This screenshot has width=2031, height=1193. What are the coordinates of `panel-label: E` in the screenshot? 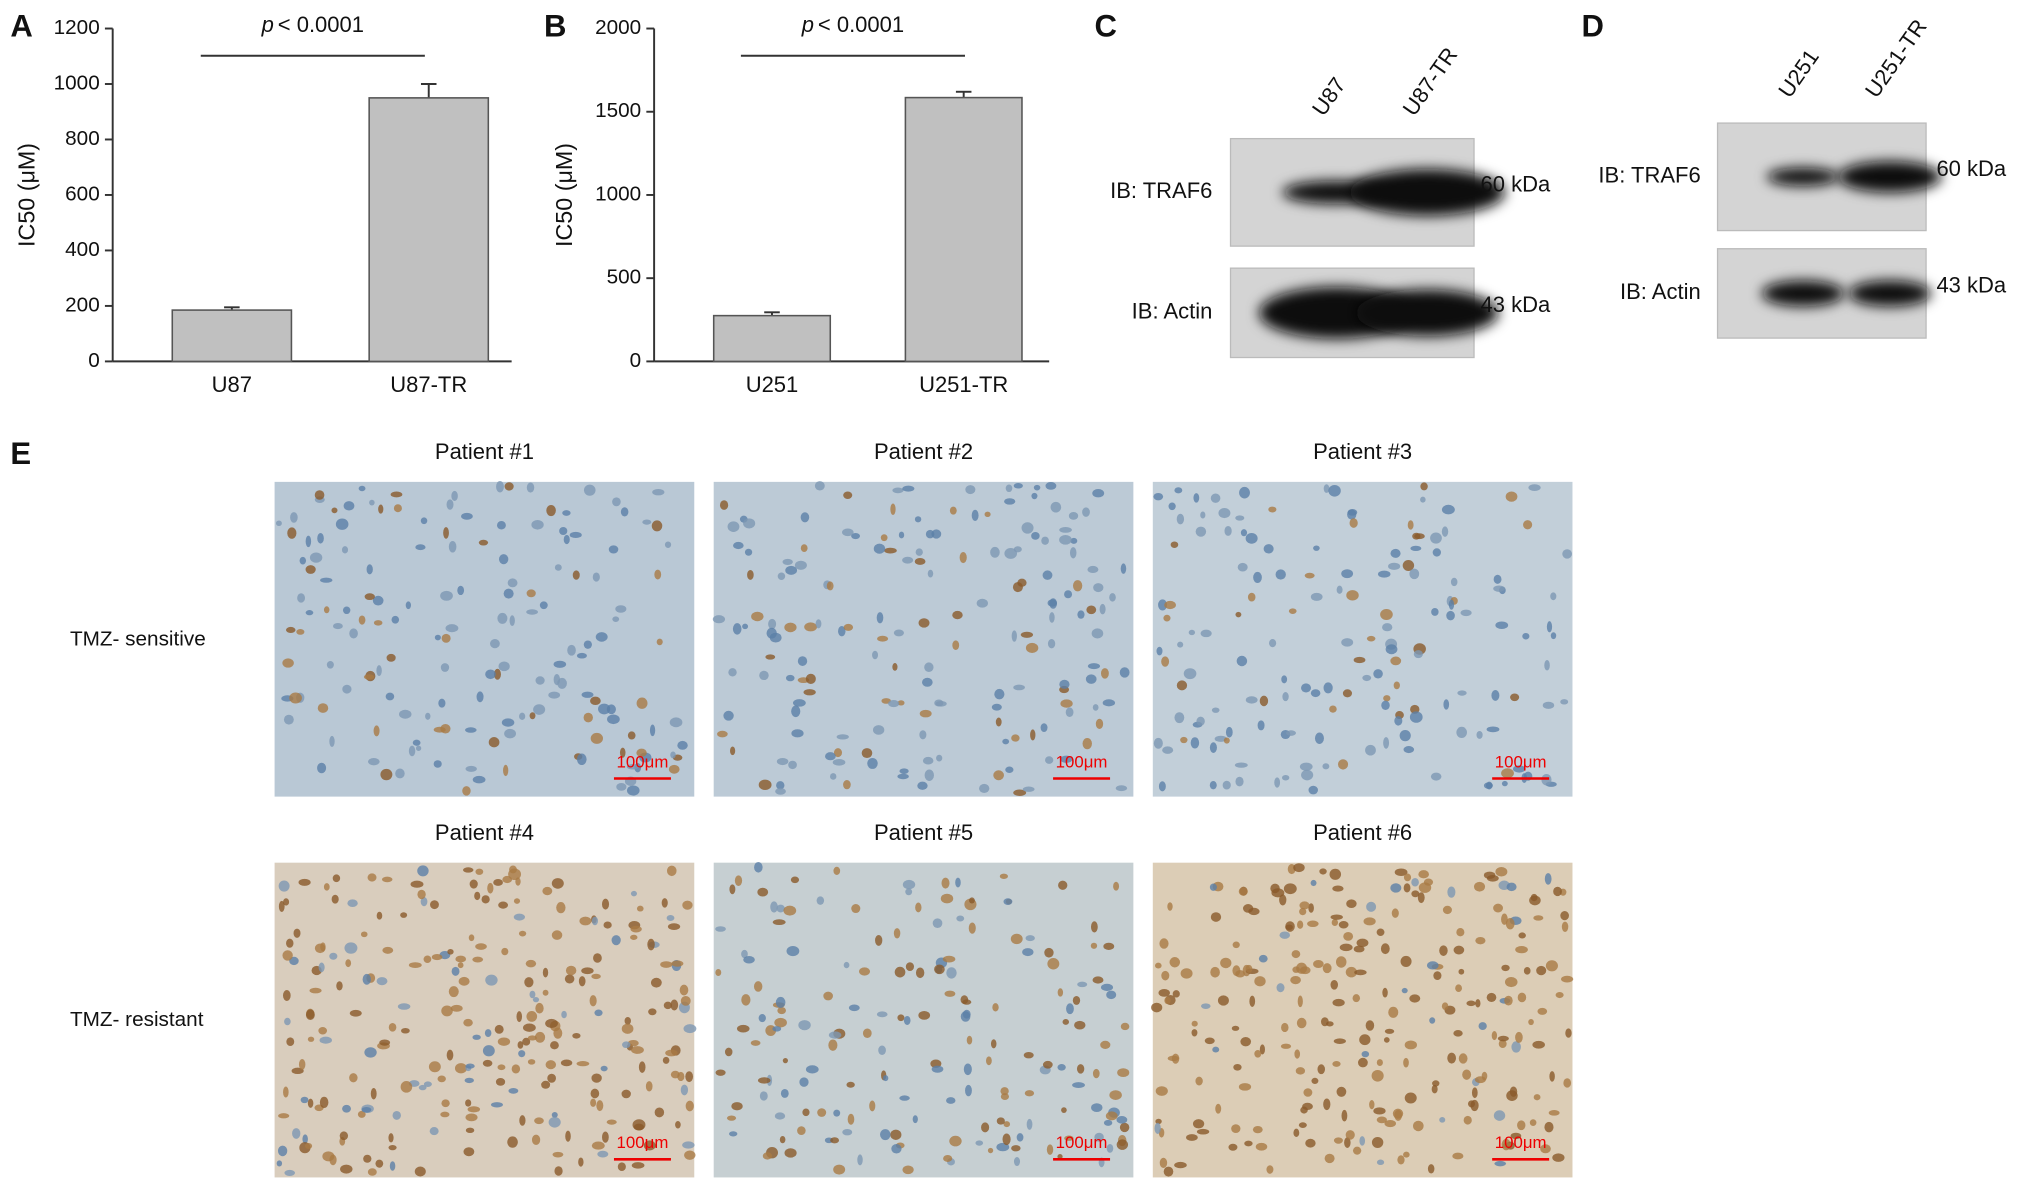 It's located at (20, 453).